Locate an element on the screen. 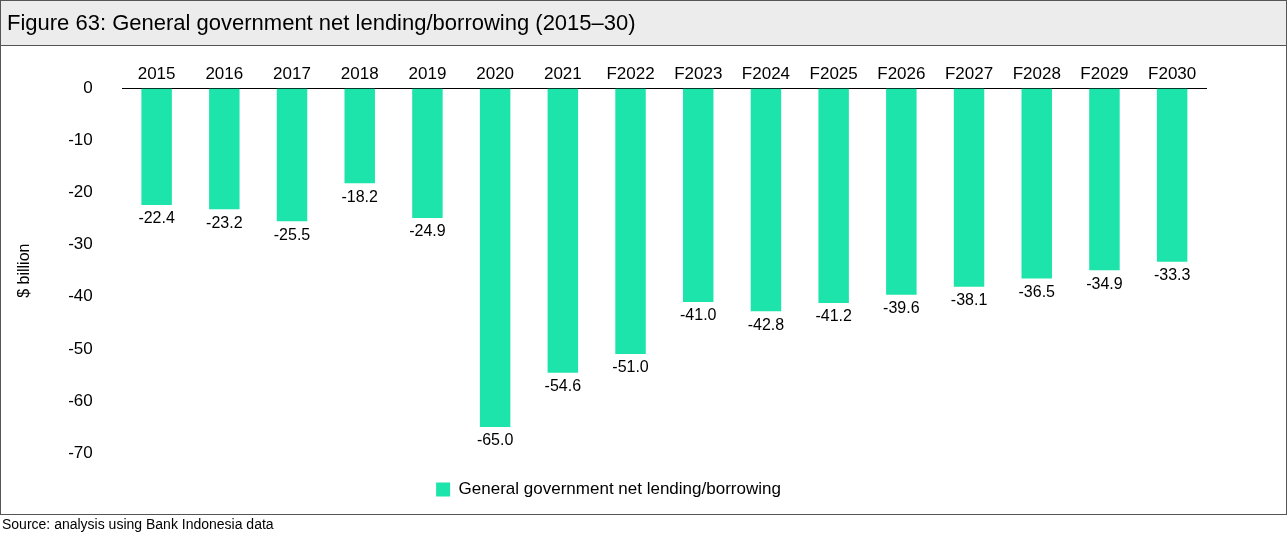 Image resolution: width=1287 pixels, height=539 pixels. y-axis-title: $ billion is located at coordinates (24, 270).